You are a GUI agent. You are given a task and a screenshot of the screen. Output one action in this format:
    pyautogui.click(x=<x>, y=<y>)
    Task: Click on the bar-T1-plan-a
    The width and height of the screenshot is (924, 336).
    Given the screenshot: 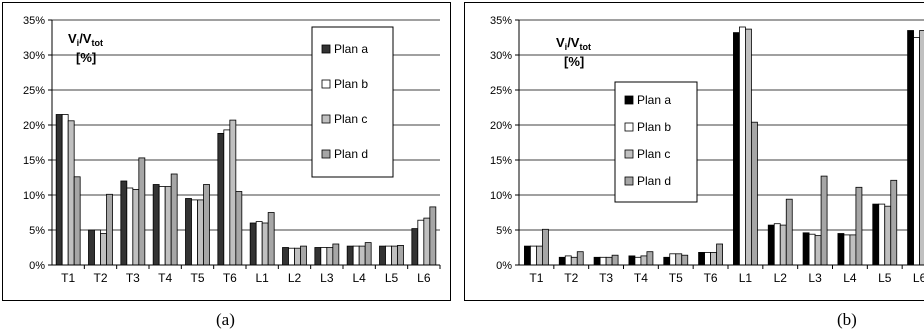 What is the action you would take?
    pyautogui.click(x=59, y=190)
    